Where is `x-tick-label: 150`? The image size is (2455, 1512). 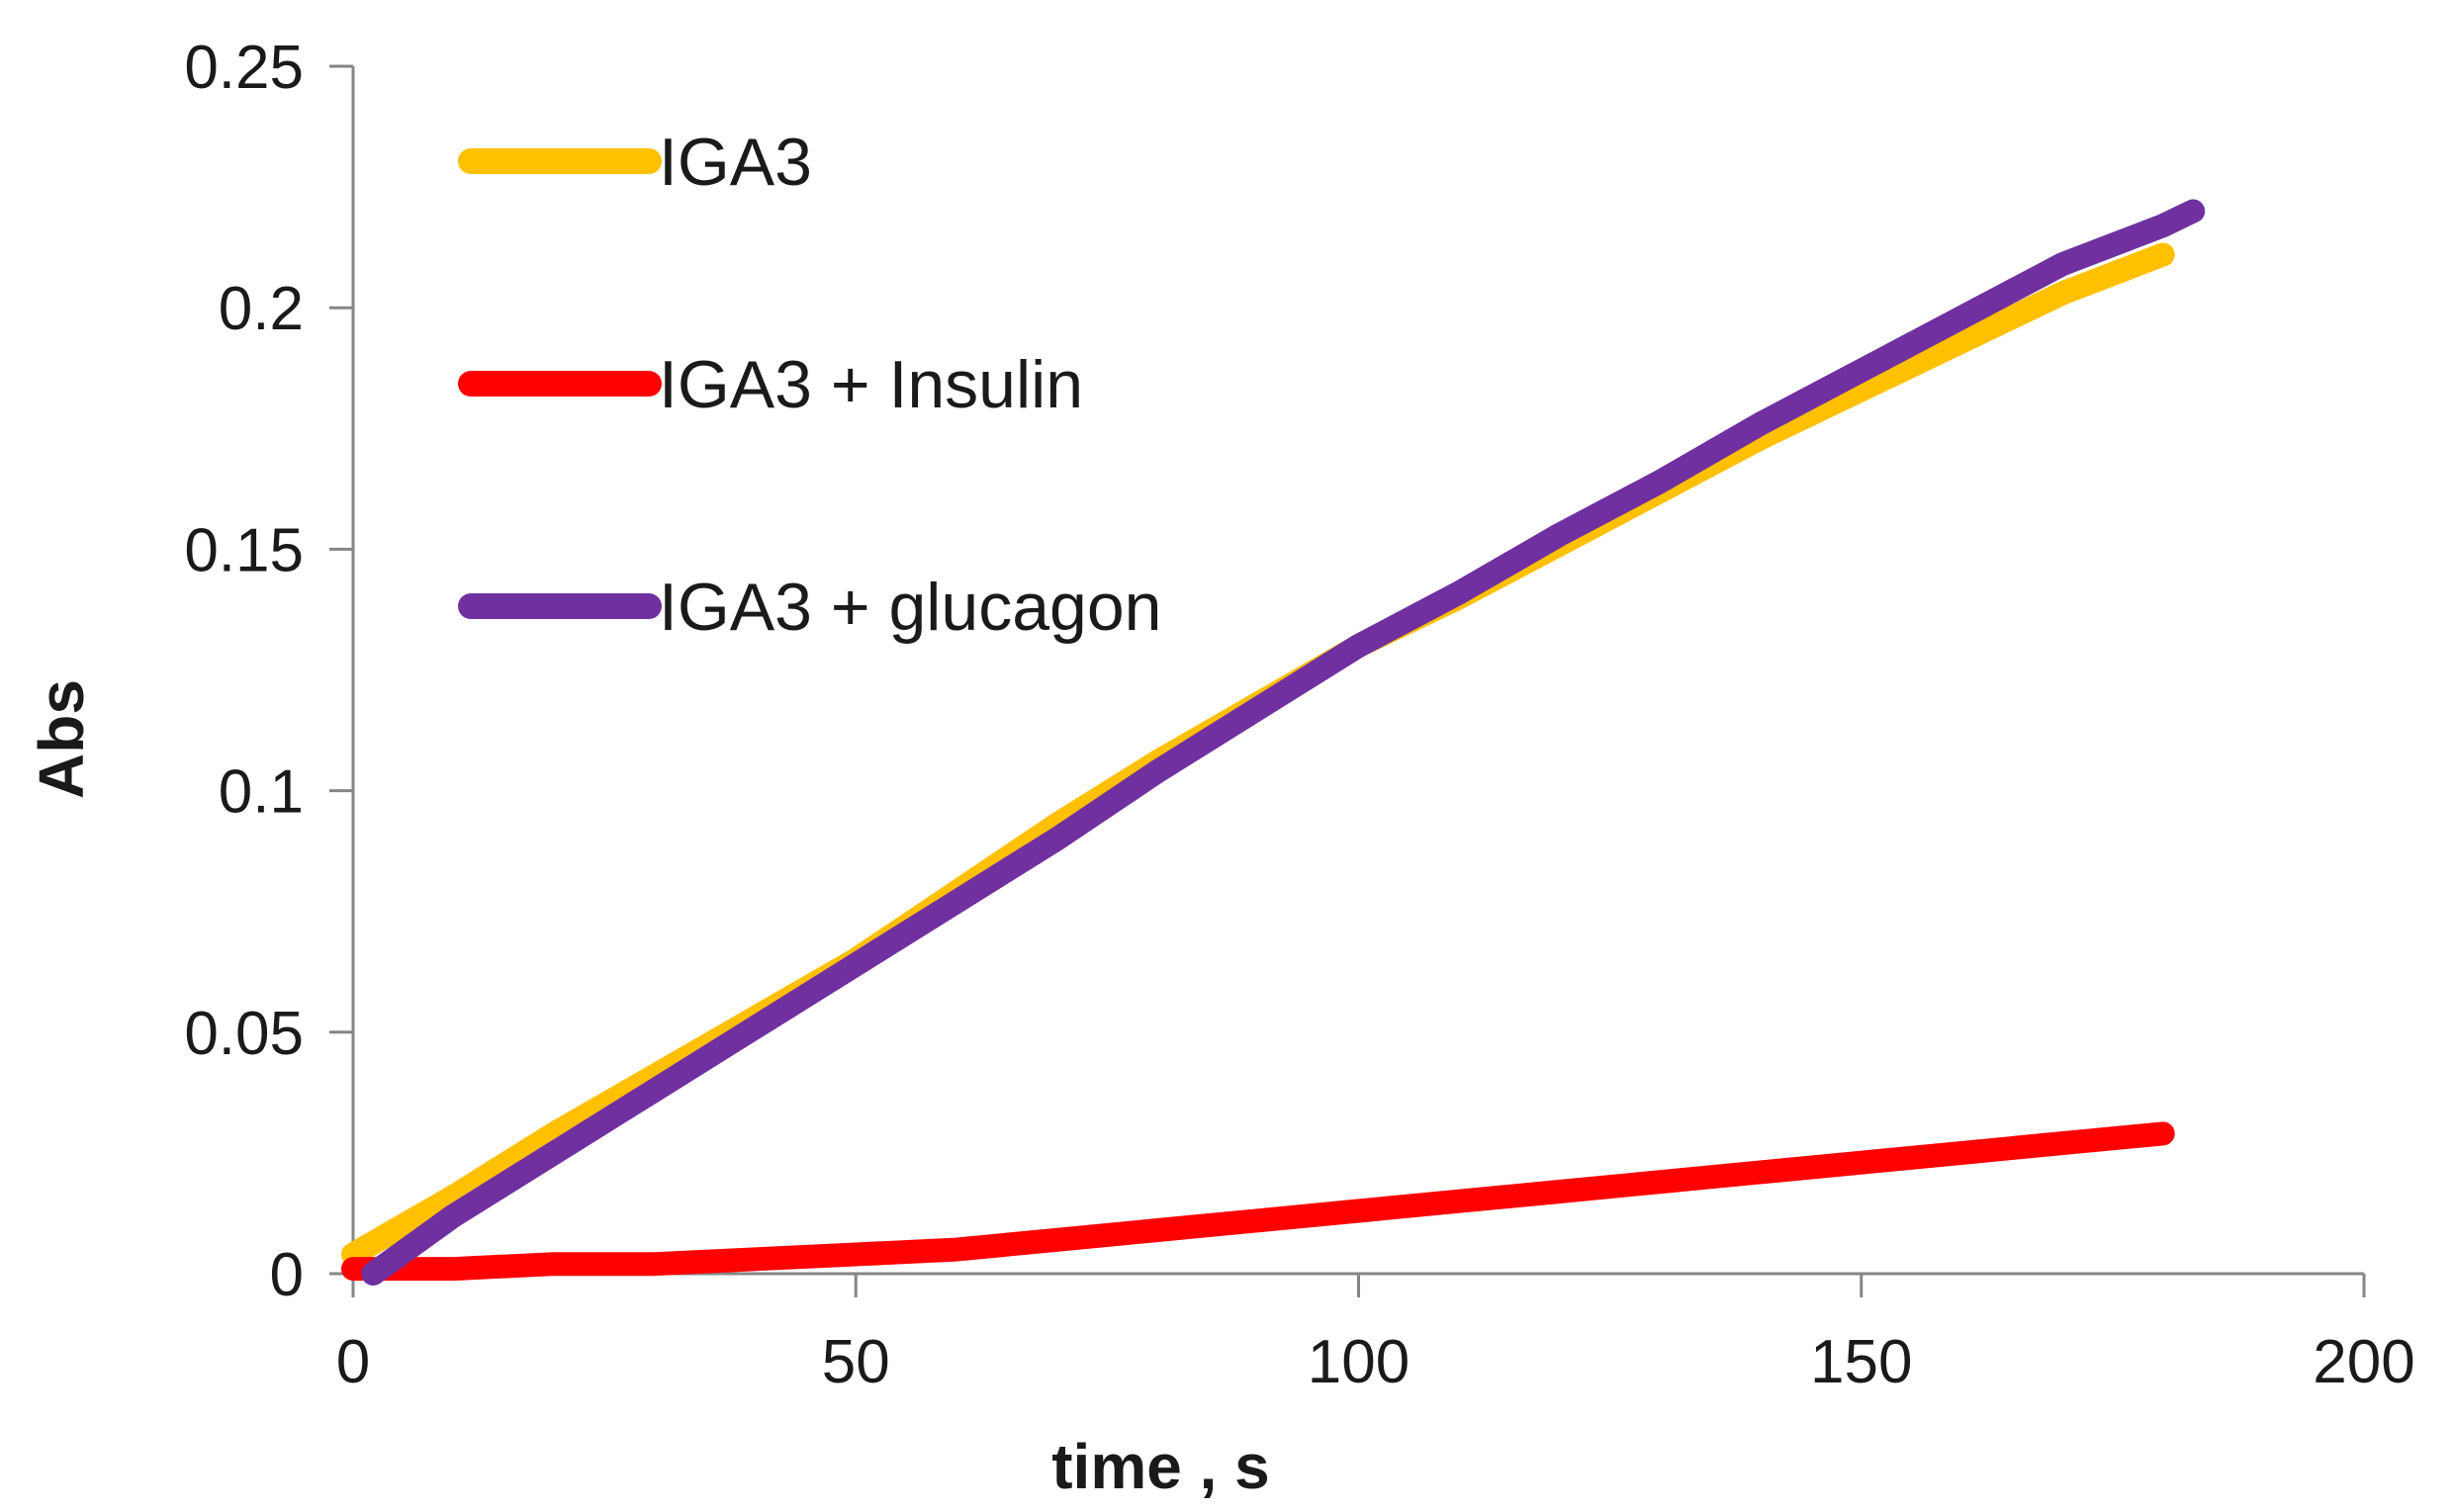
x-tick-label: 150 is located at coordinates (1861, 1362).